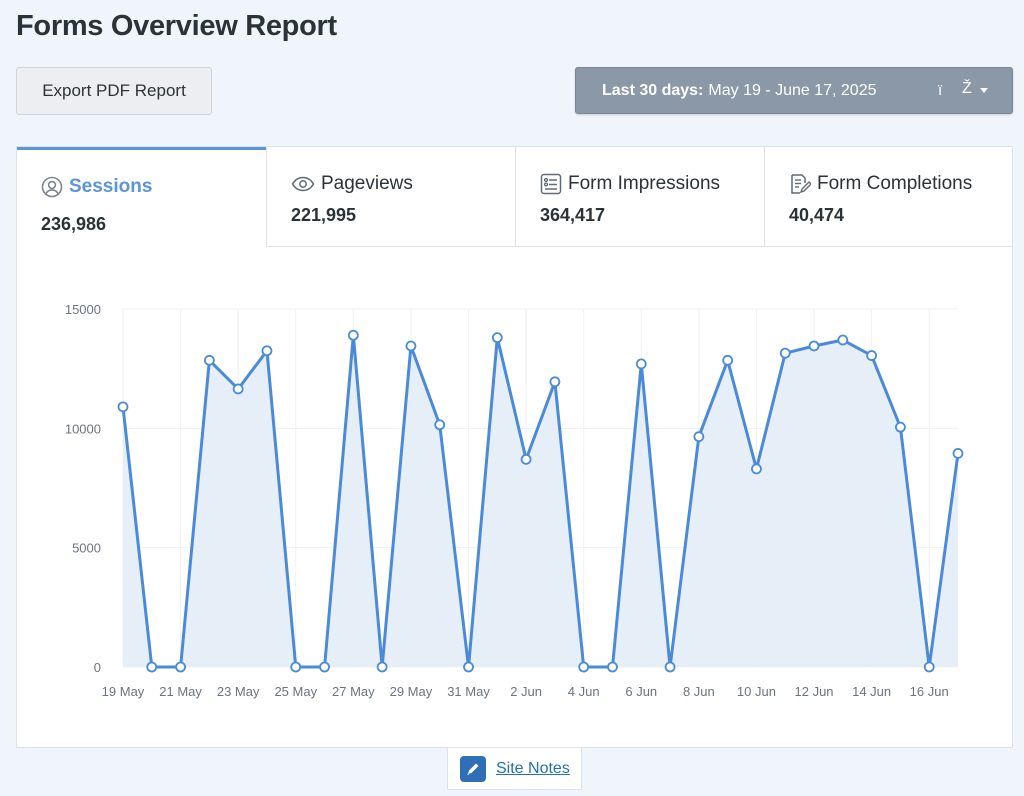 This screenshot has height=796, width=1024. I want to click on x-tick-label: 16 Jun, so click(929, 691).